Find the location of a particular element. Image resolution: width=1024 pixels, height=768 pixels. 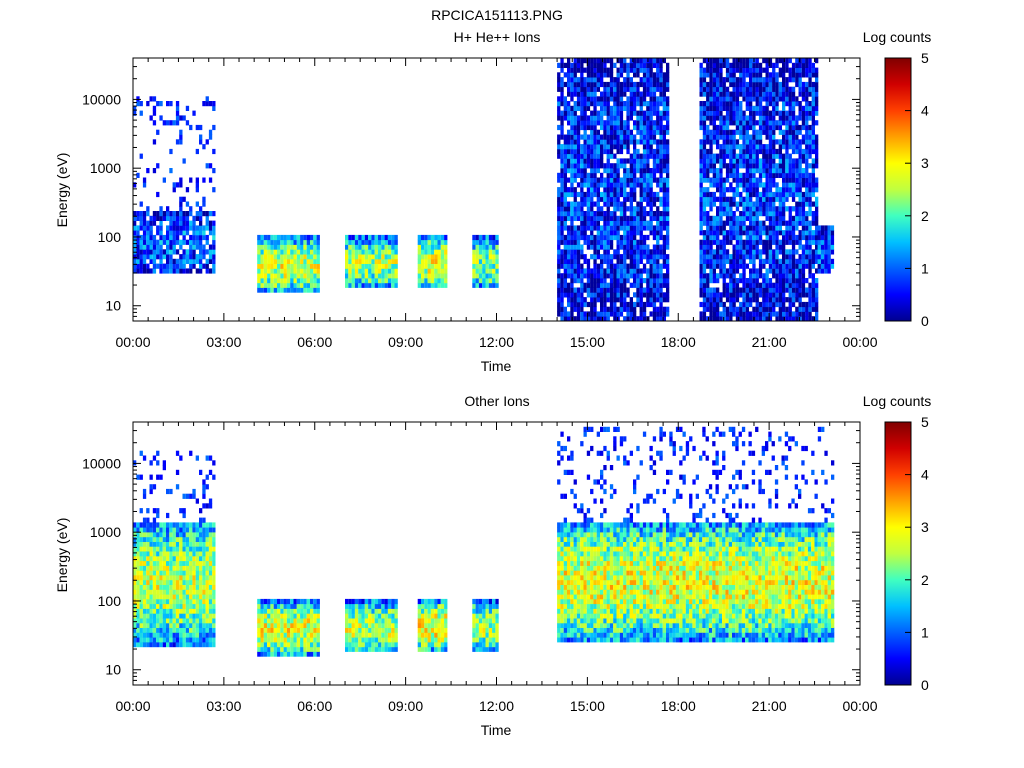

figure-title: RPCICA151113.PNG is located at coordinates (497, 15).